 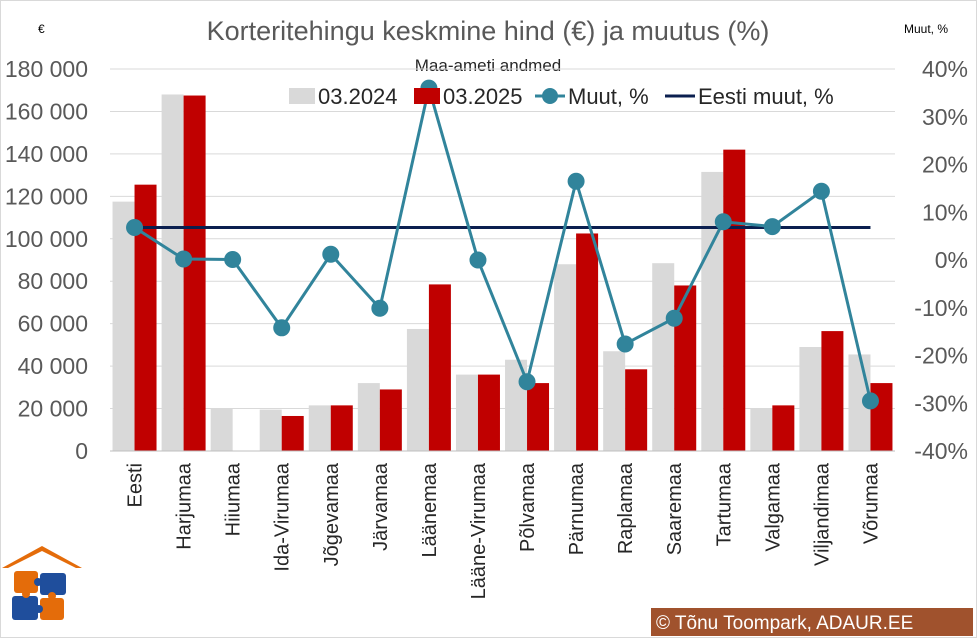 What do you see at coordinates (368, 417) in the screenshot?
I see `bar-03-2024-jarvamaa` at bounding box center [368, 417].